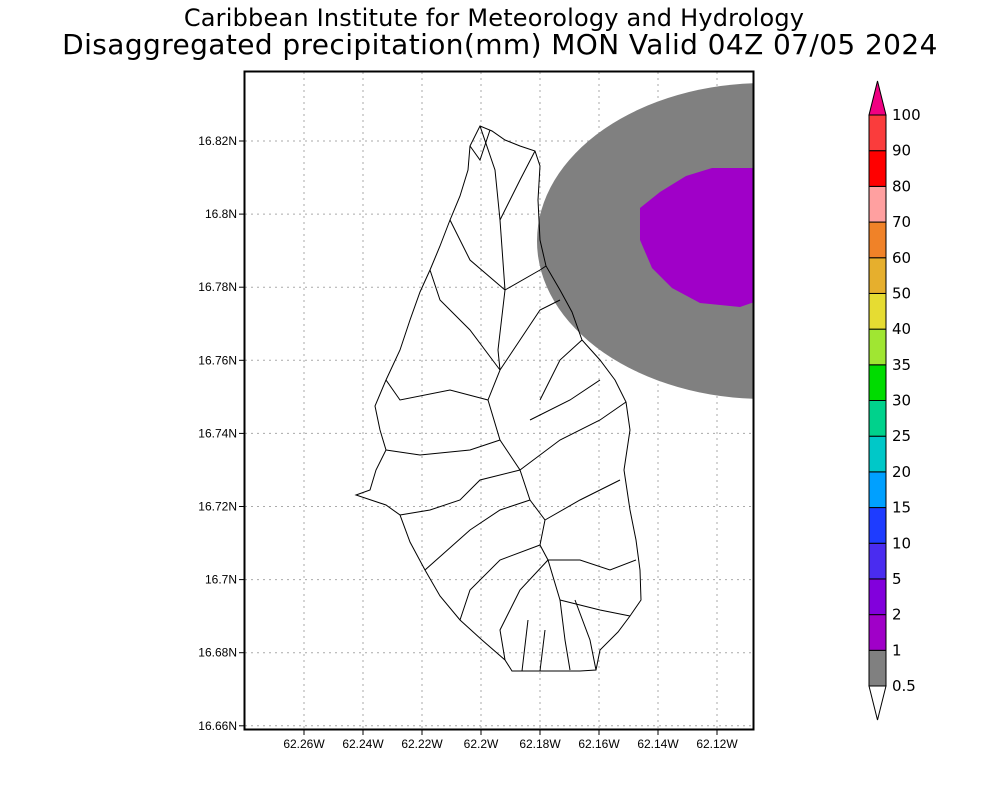 This screenshot has width=1000, height=800. Describe the element at coordinates (901, 151) in the screenshot. I see `colorbar-label: 90` at that location.